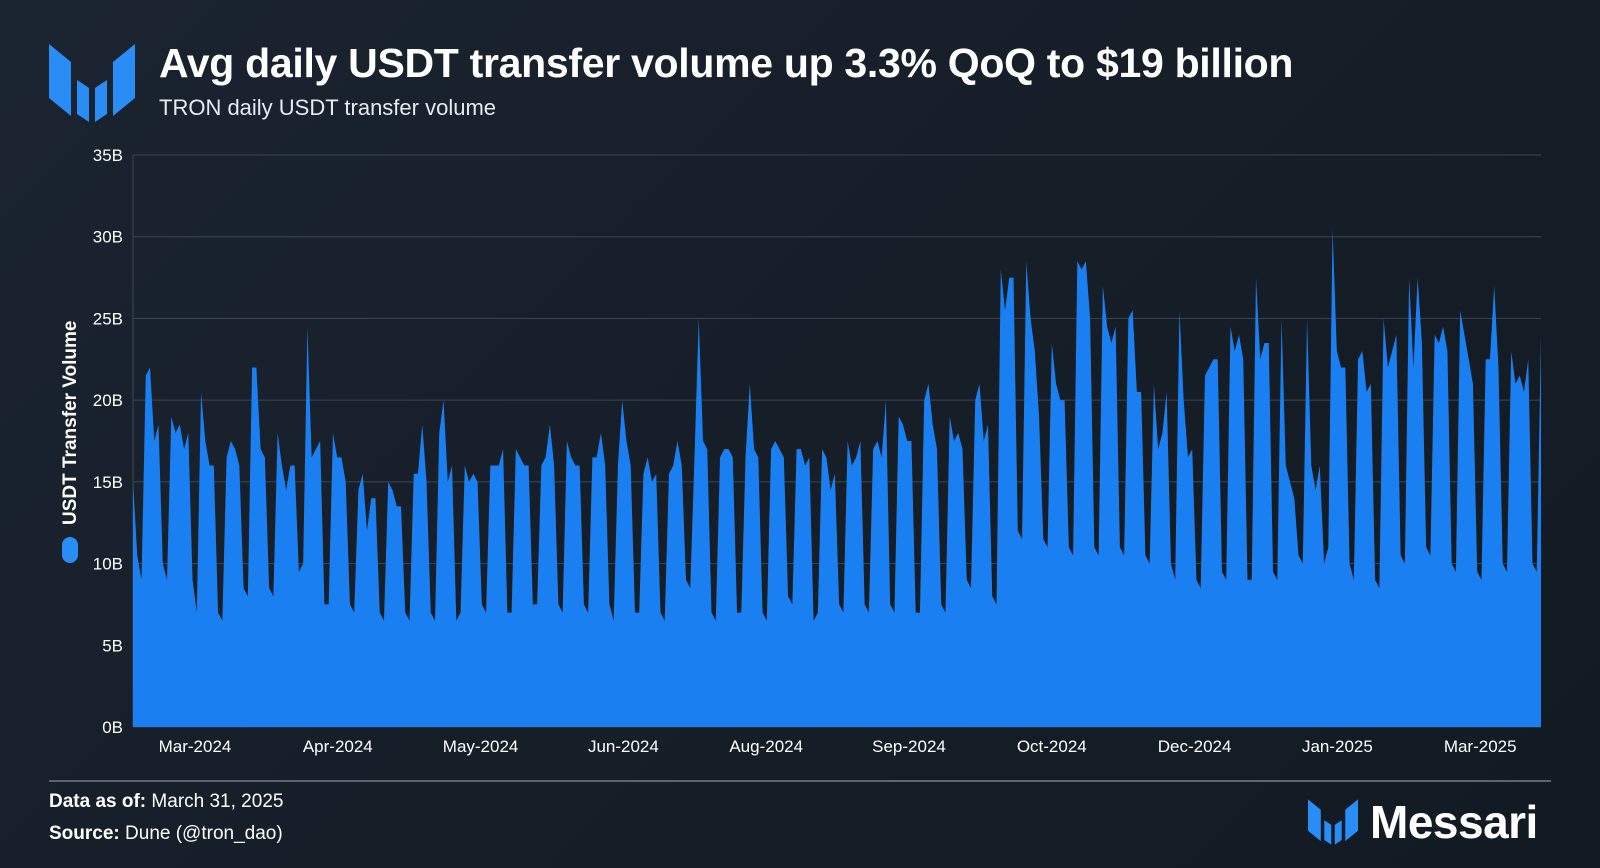 The image size is (1600, 868). Describe the element at coordinates (108, 482) in the screenshot. I see `y-tick-label: 15B` at that location.